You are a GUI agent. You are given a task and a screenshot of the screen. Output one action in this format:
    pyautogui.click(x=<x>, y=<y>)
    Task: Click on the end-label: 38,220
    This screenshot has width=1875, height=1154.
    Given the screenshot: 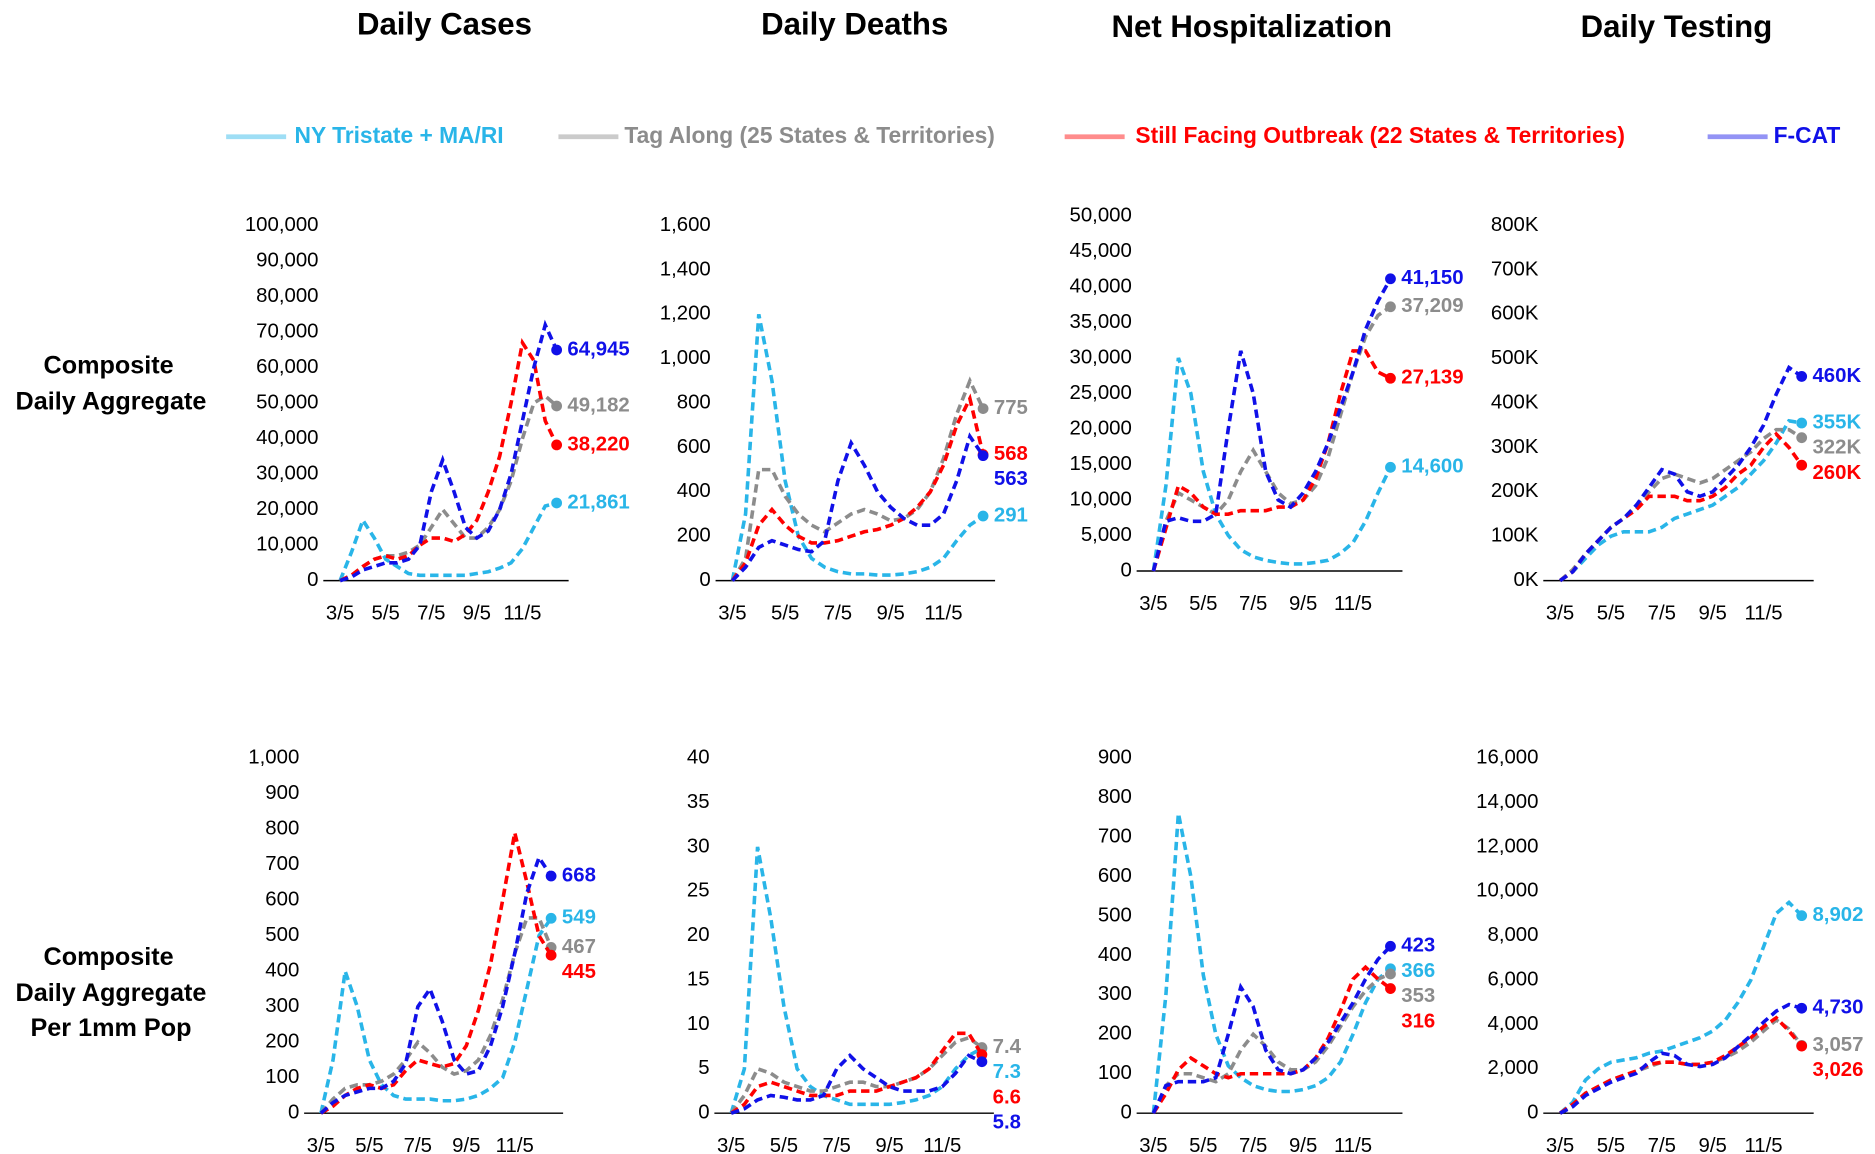 What is the action you would take?
    pyautogui.click(x=598, y=444)
    